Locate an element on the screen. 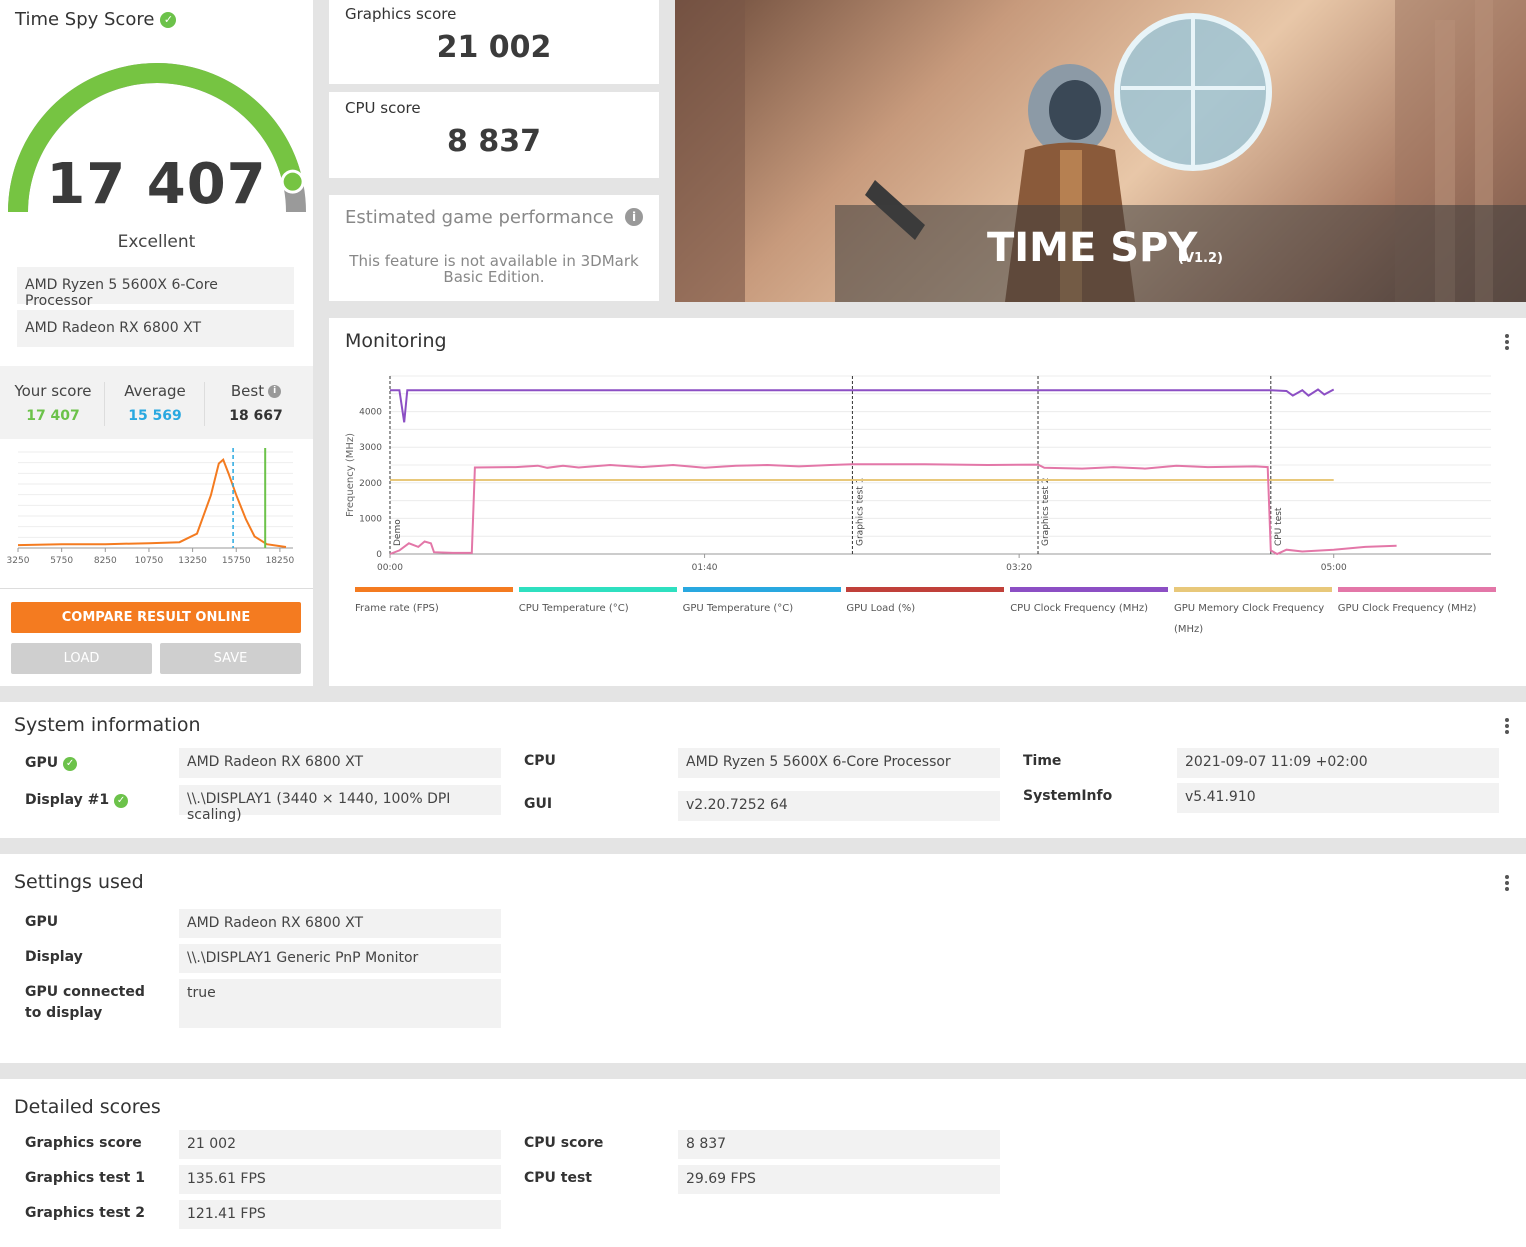 This screenshot has height=1247, width=1526. distribution-curve is located at coordinates (152, 503).